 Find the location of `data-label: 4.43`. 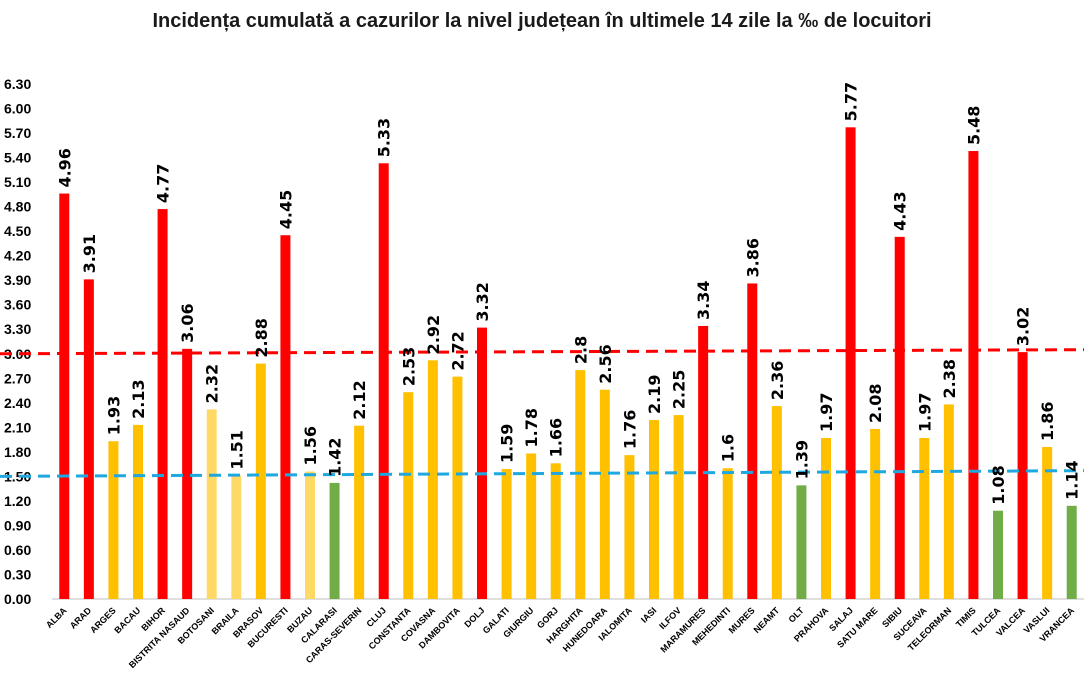

data-label: 4.43 is located at coordinates (900, 210).